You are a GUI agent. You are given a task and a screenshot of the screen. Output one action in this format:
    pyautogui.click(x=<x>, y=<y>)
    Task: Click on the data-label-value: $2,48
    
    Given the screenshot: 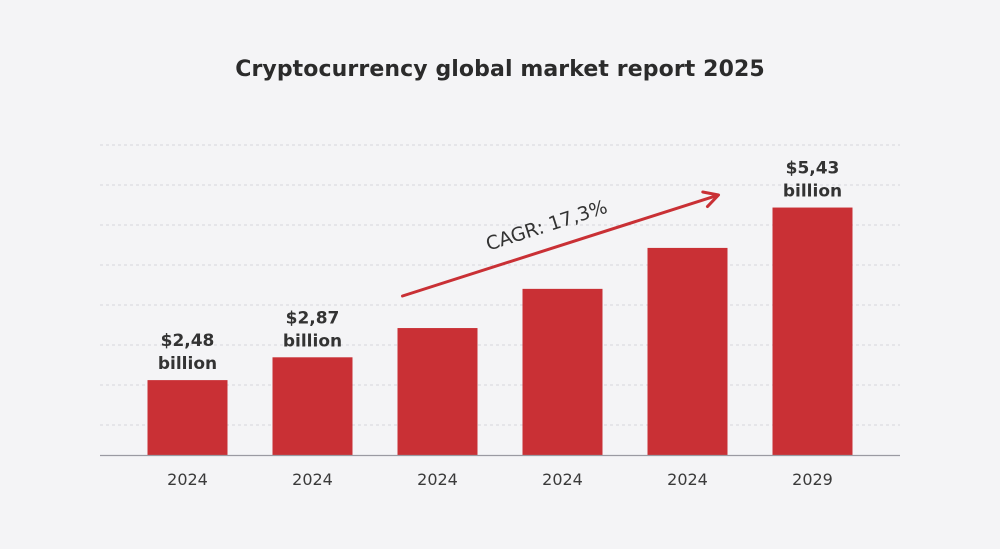 What is the action you would take?
    pyautogui.click(x=188, y=341)
    